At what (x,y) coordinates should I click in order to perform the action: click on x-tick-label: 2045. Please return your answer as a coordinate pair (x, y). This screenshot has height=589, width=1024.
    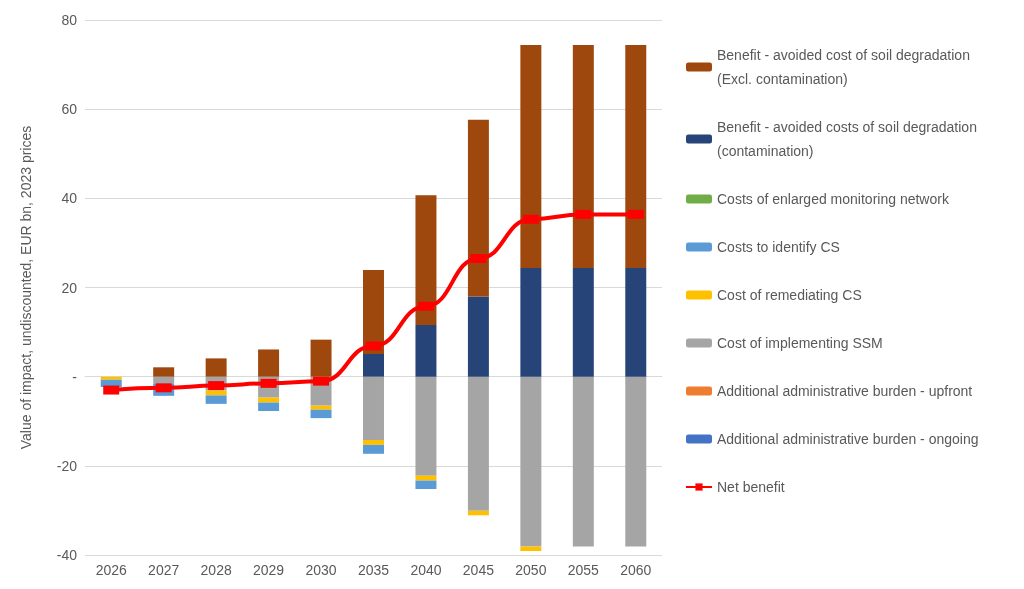
    Looking at the image, I should click on (478, 570).